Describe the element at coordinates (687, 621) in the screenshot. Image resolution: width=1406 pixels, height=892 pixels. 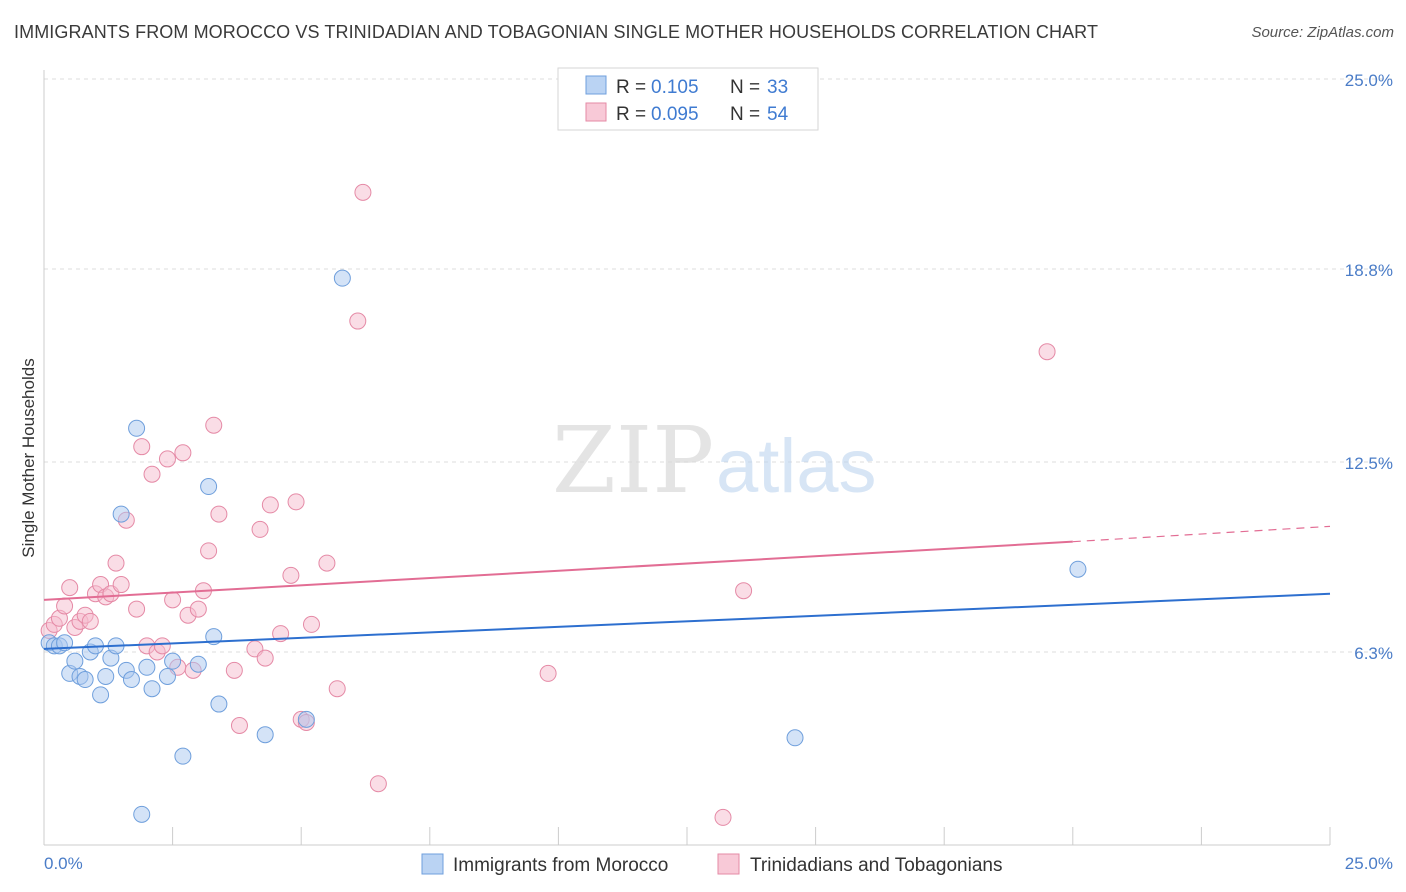
I see `trendline-blue` at that location.